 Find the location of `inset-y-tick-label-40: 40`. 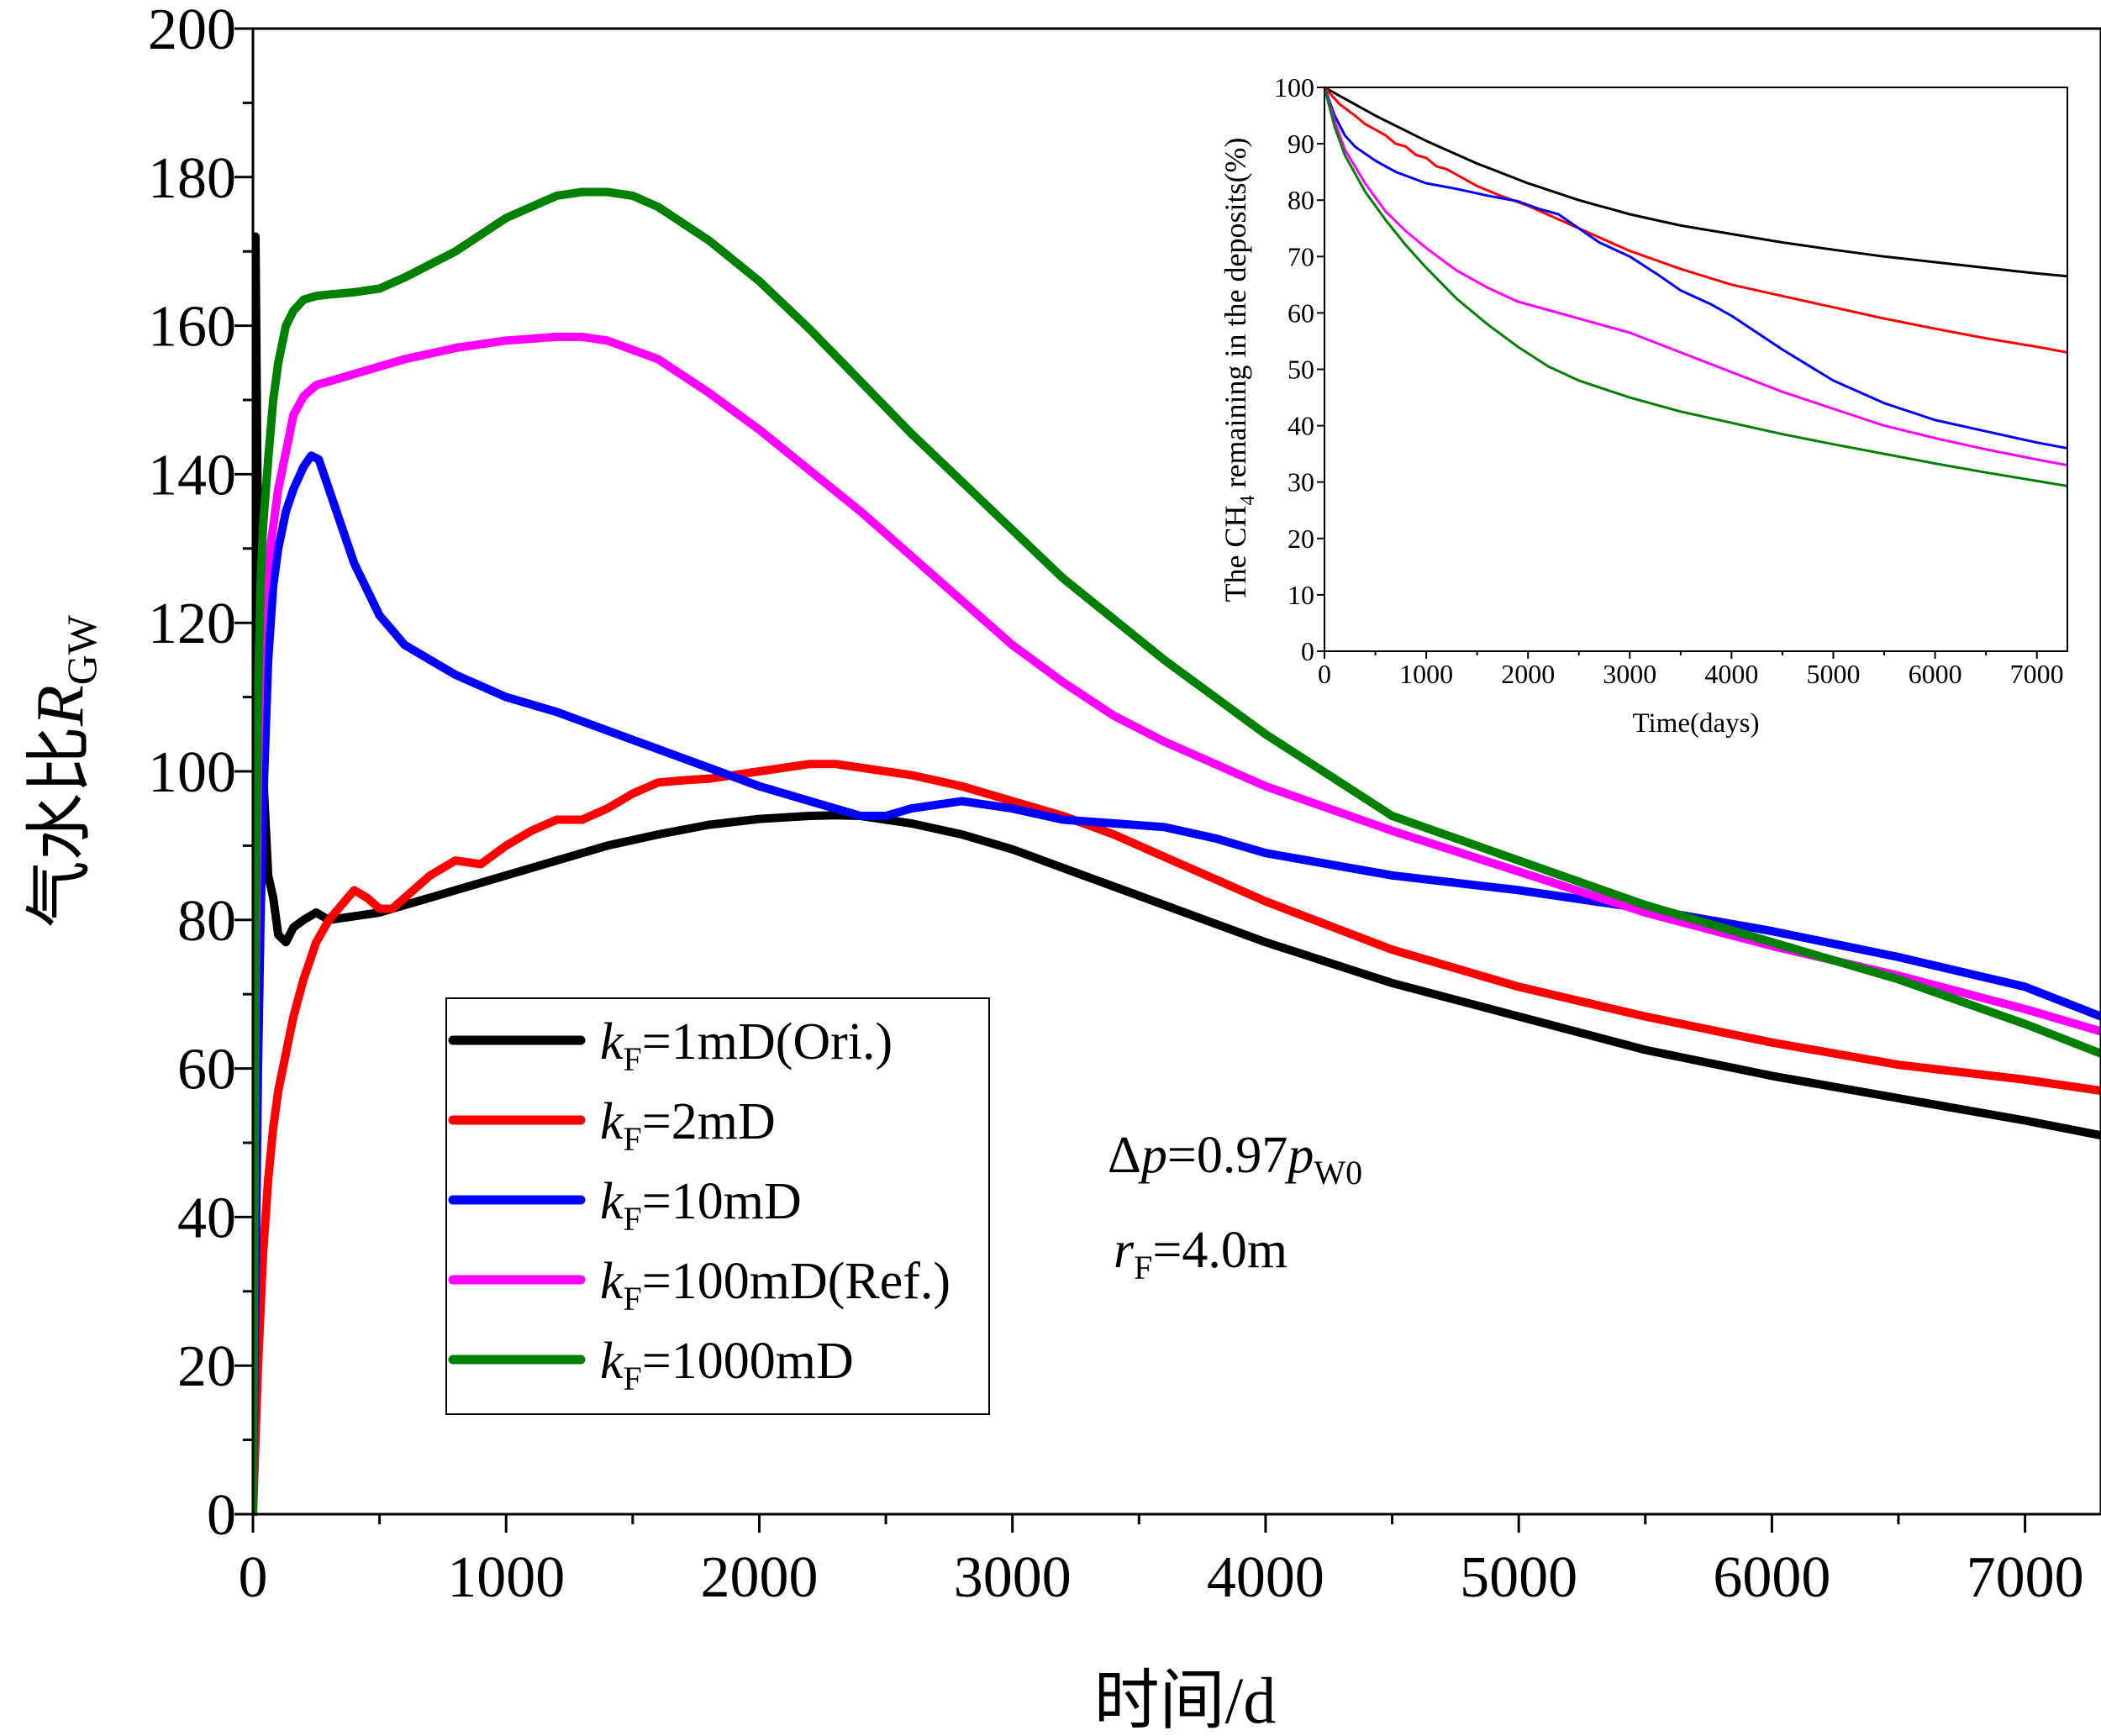

inset-y-tick-label-40: 40 is located at coordinates (1300, 426).